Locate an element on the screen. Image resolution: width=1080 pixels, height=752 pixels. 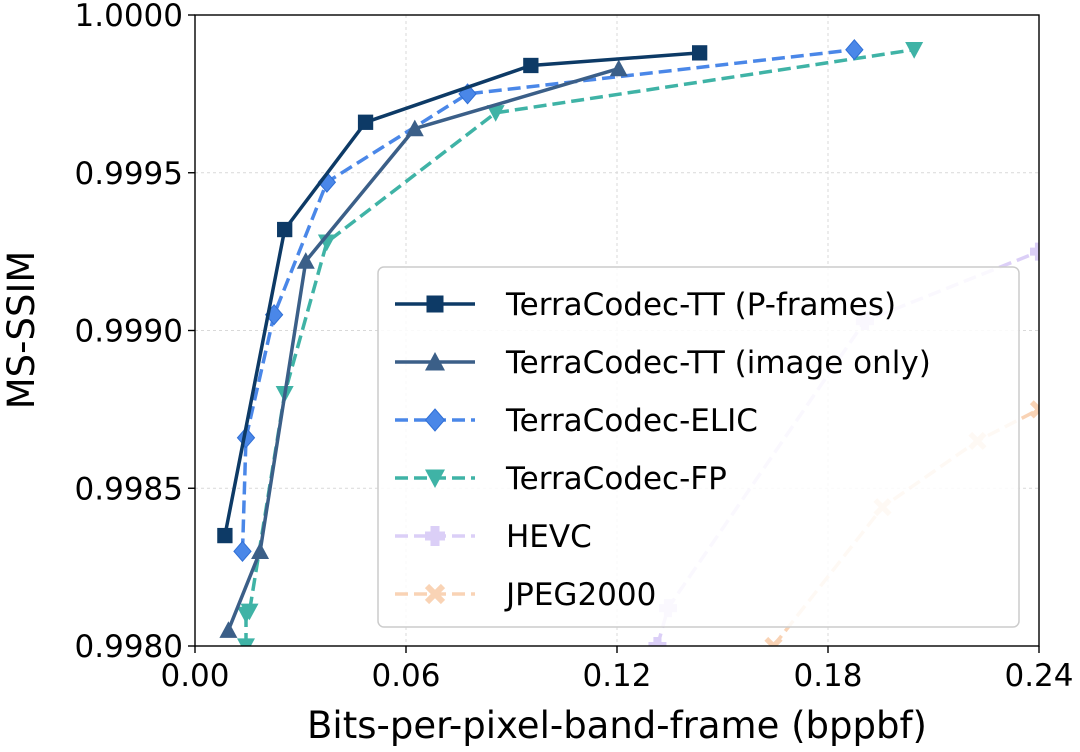
y-tick-label: 0.9980 is located at coordinates (129, 647).